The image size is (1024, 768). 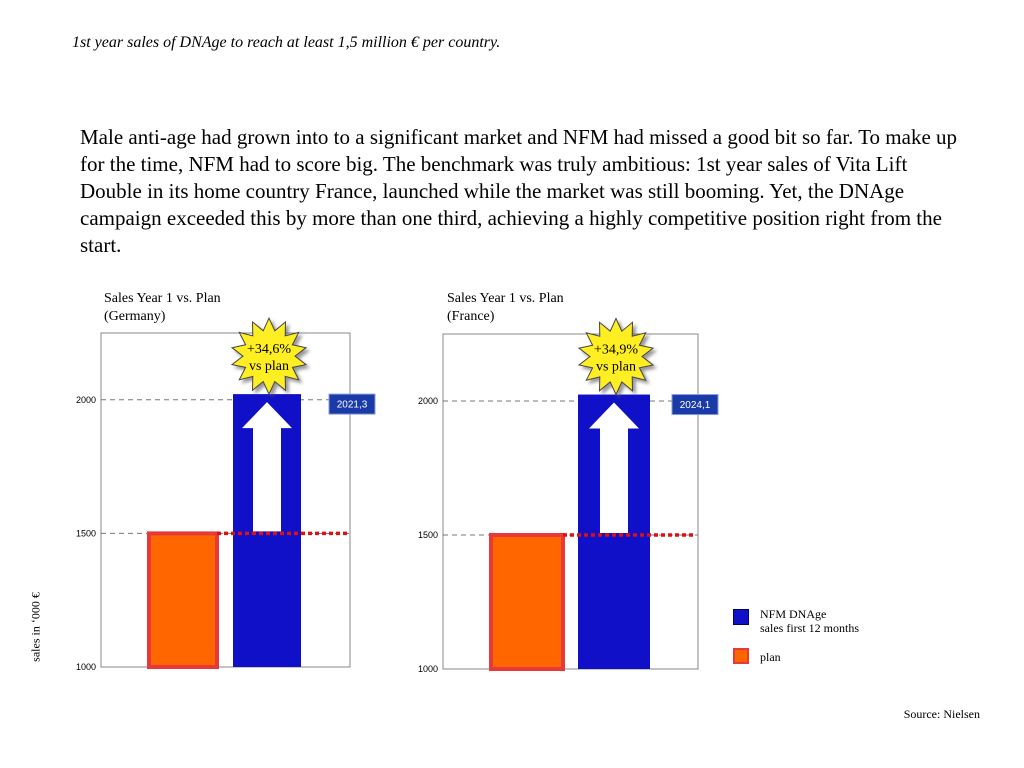 I want to click on y-axis-label: sales in ‘000 €, so click(x=35, y=627).